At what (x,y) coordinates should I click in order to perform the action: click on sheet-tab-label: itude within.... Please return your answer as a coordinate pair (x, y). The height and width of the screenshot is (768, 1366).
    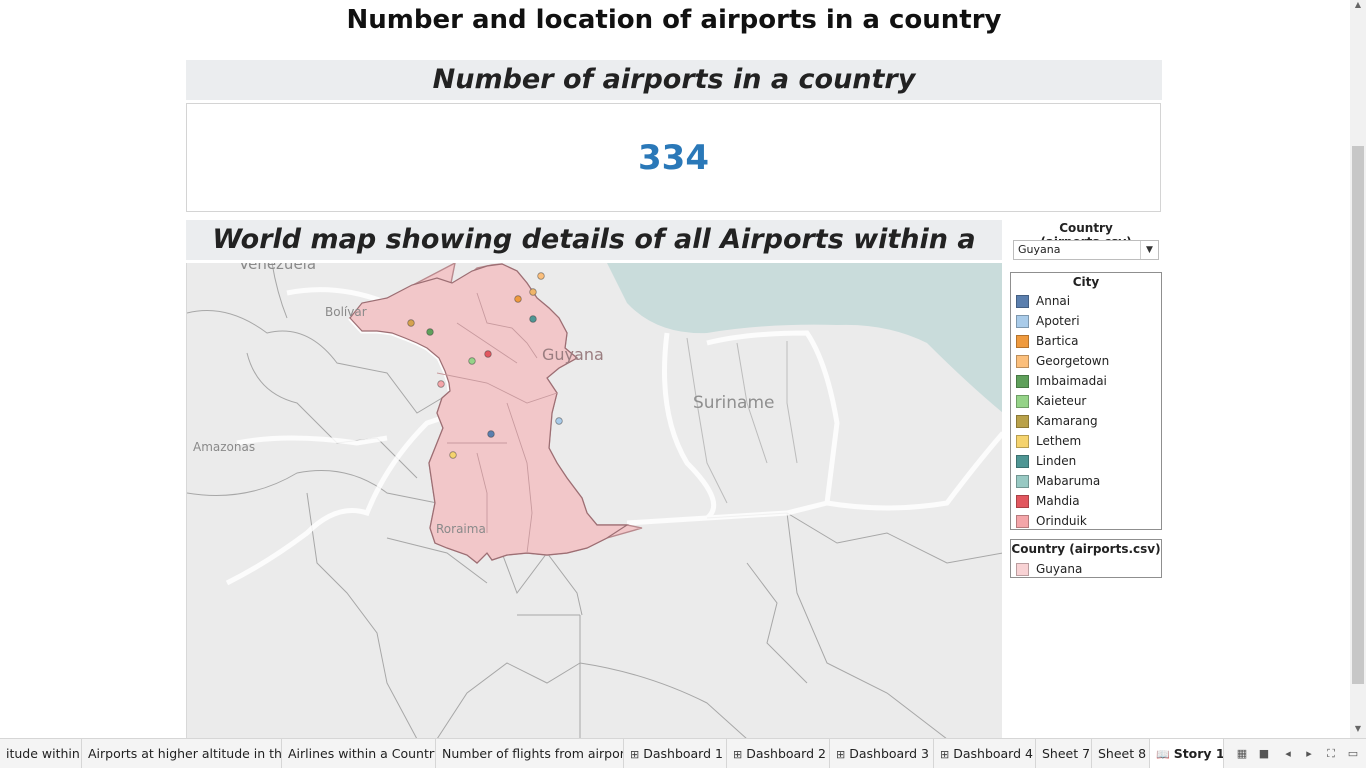
    Looking at the image, I should click on (43, 753).